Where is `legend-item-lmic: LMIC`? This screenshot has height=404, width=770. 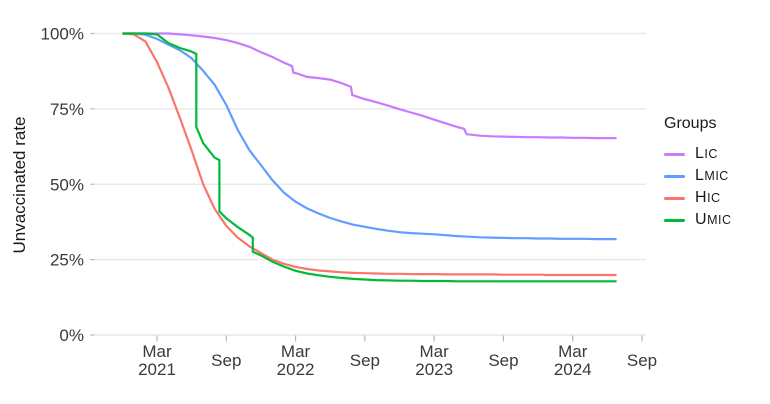 legend-item-lmic: LMIC is located at coordinates (697, 176).